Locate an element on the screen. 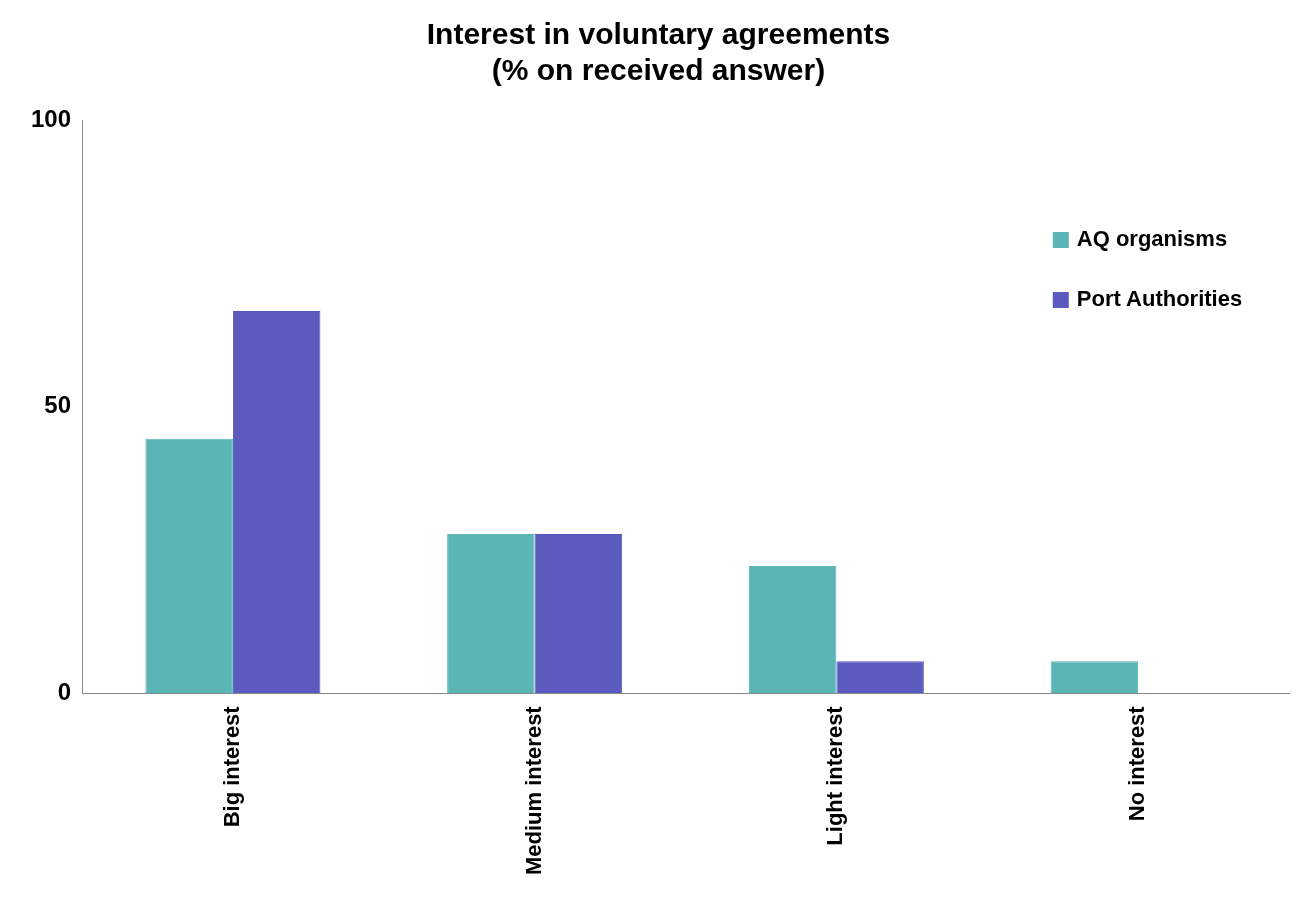 The width and height of the screenshot is (1312, 899). text: Interest in voluntary agreements is located at coordinates (658, 34).